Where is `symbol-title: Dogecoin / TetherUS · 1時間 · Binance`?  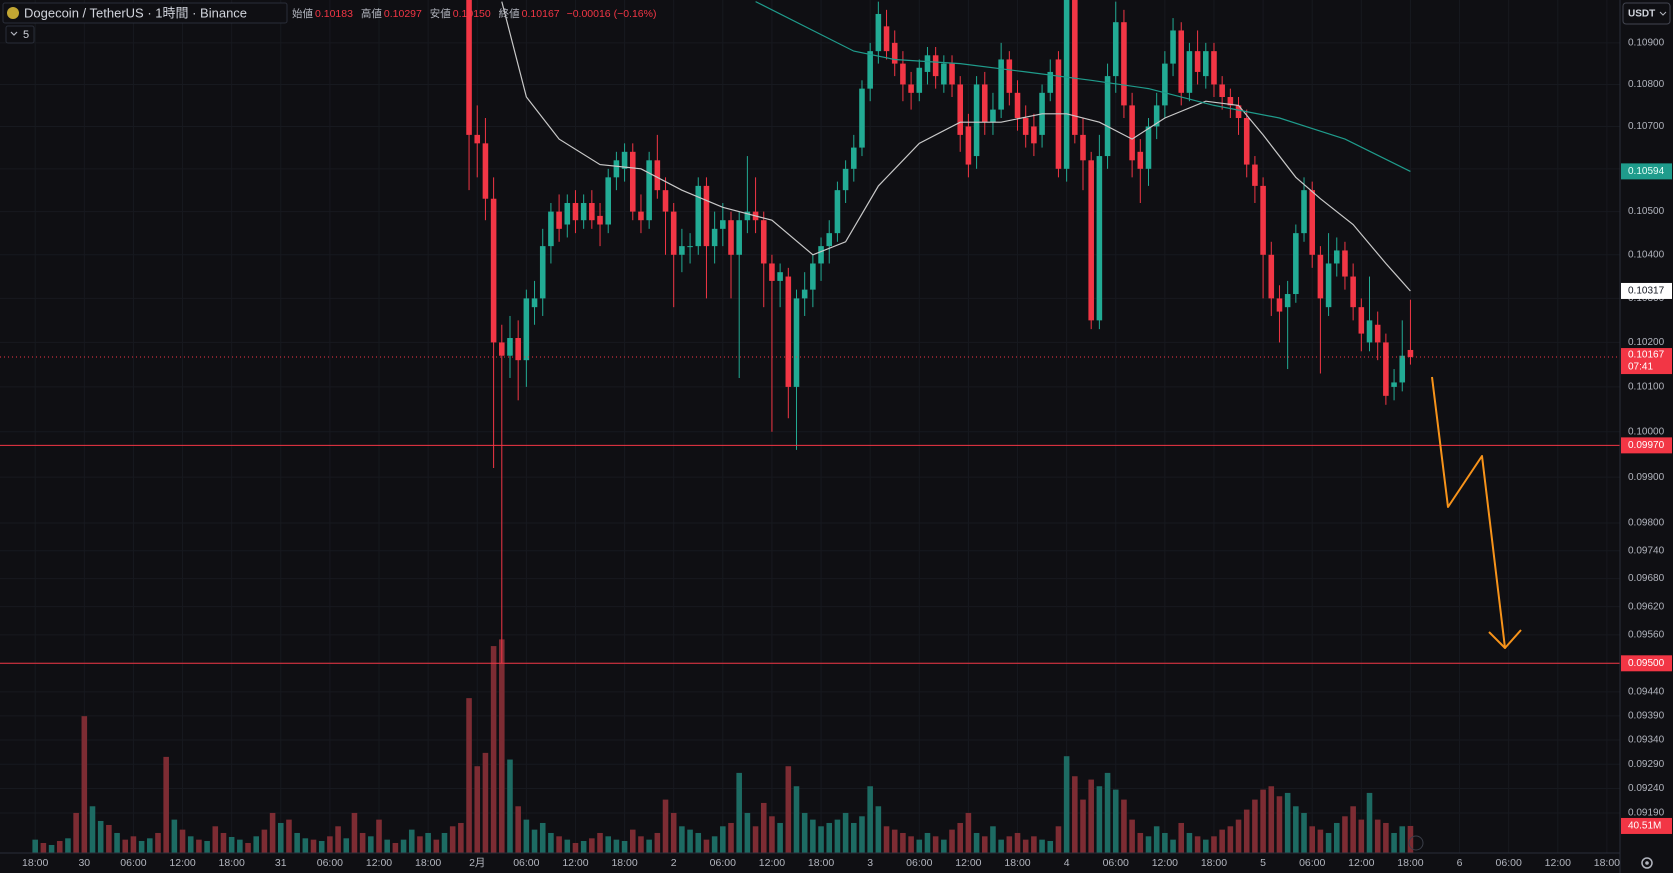 symbol-title: Dogecoin / TetherUS · 1時間 · Binance is located at coordinates (135, 12).